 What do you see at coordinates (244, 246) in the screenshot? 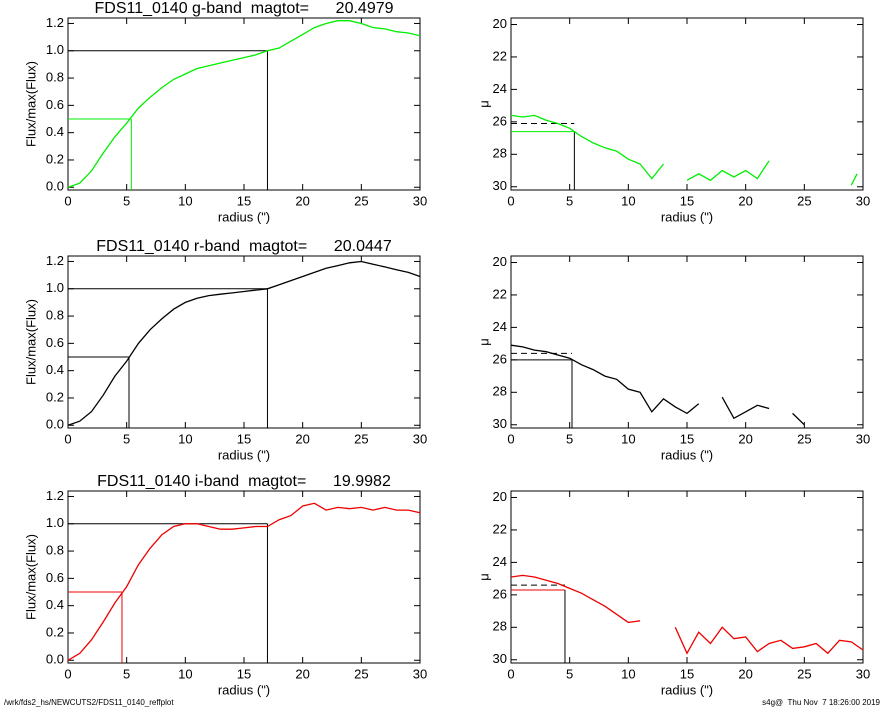
I see `chart-title: FDS11_0140 r-band magtot= 20.0447` at bounding box center [244, 246].